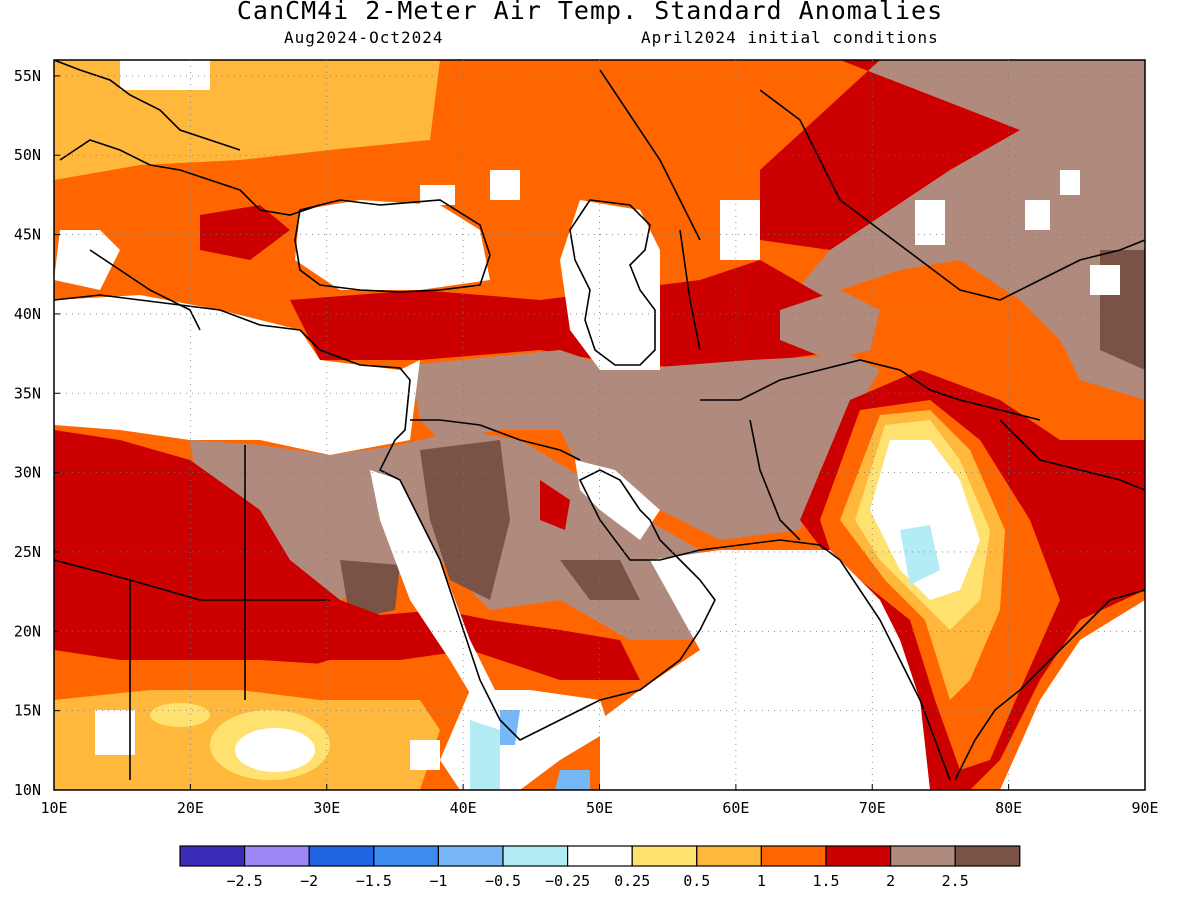 The height and width of the screenshot is (900, 1200). What do you see at coordinates (27, 552) in the screenshot?
I see `lat-tick-label: 25N` at bounding box center [27, 552].